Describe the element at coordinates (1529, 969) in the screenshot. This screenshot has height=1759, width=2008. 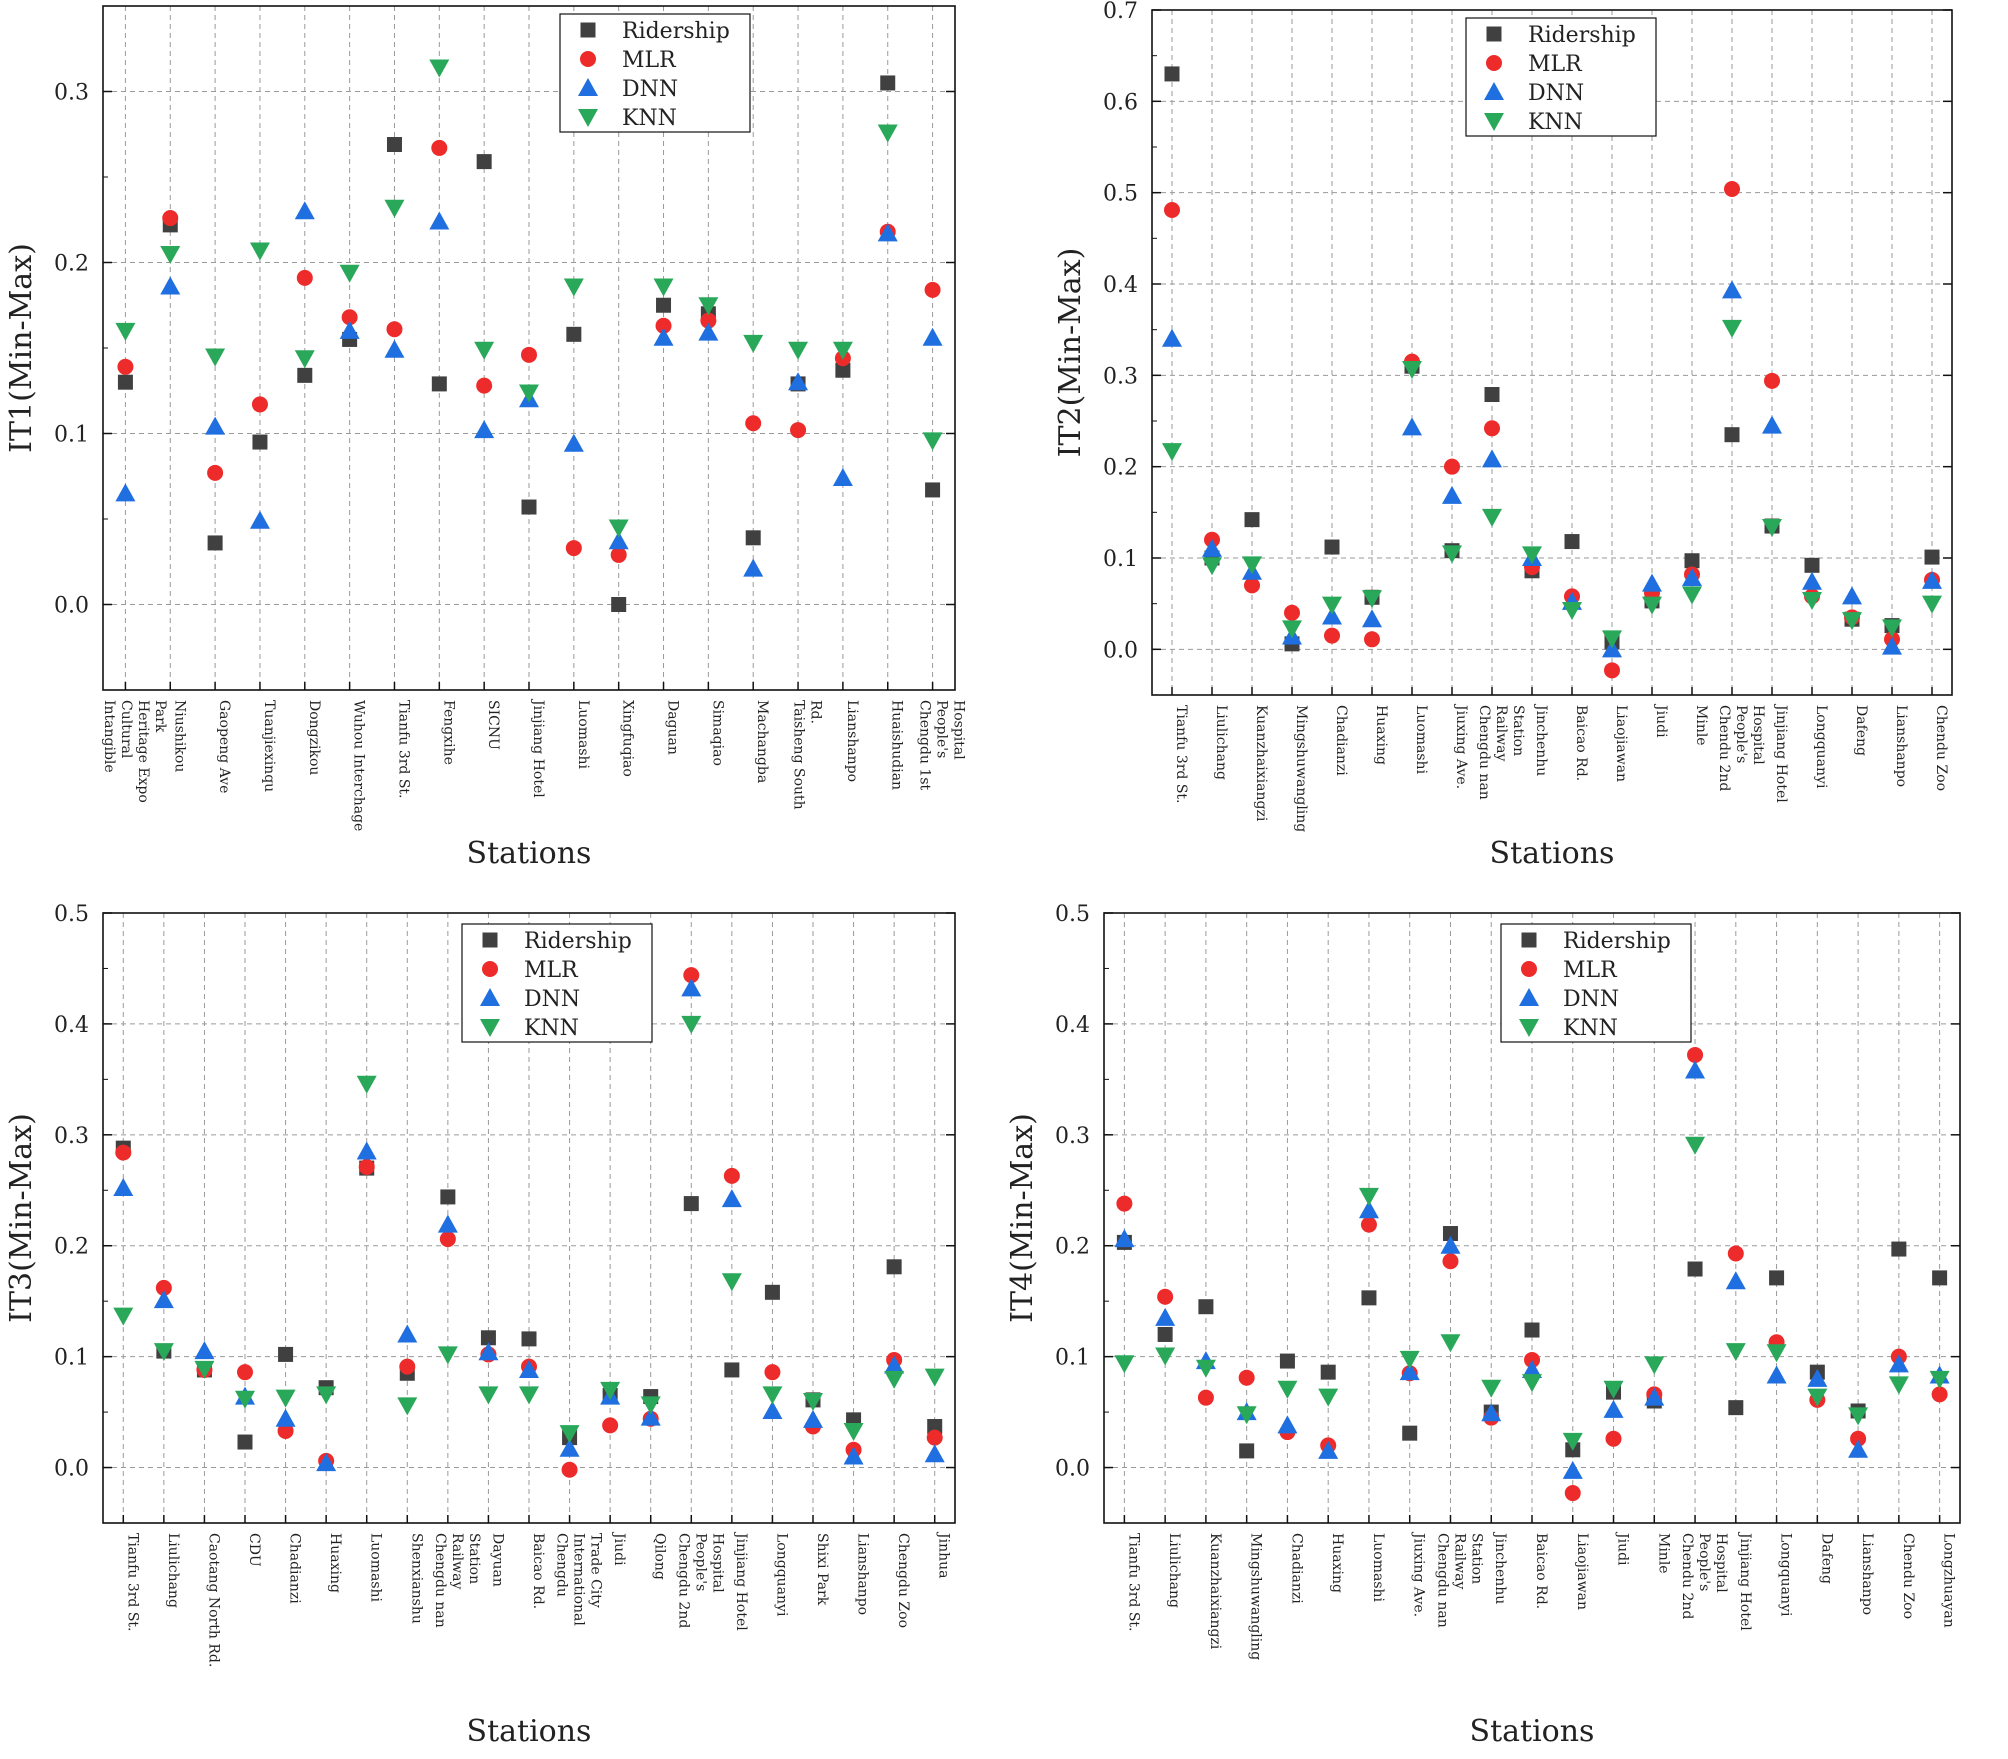
I see `legend-mlr-marker` at that location.